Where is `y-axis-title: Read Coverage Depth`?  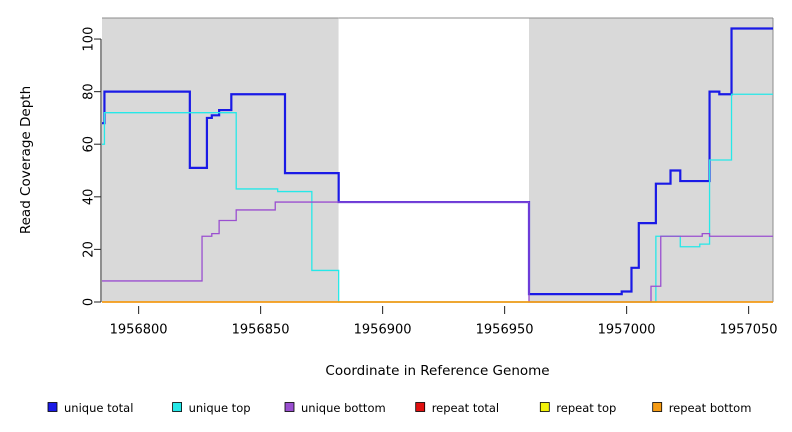
y-axis-title: Read Coverage Depth is located at coordinates (26, 160).